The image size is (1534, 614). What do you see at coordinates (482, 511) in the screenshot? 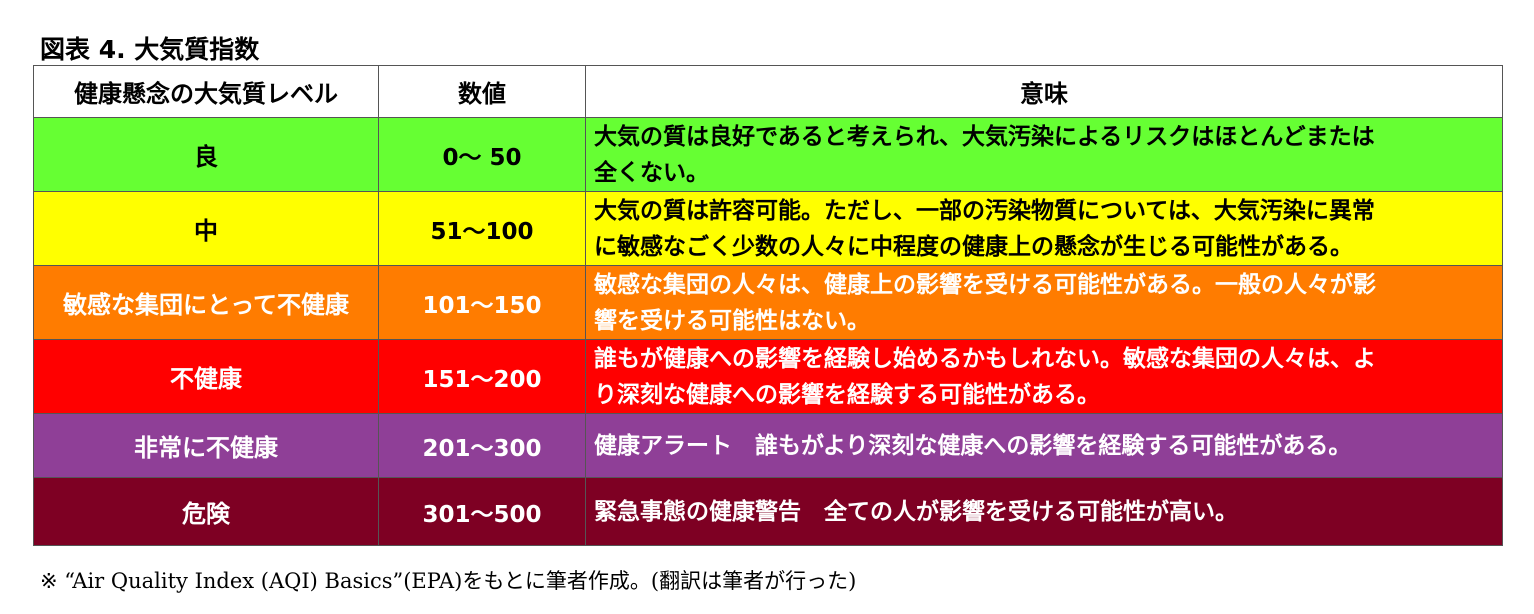
I see `range-cell: 301～500` at bounding box center [482, 511].